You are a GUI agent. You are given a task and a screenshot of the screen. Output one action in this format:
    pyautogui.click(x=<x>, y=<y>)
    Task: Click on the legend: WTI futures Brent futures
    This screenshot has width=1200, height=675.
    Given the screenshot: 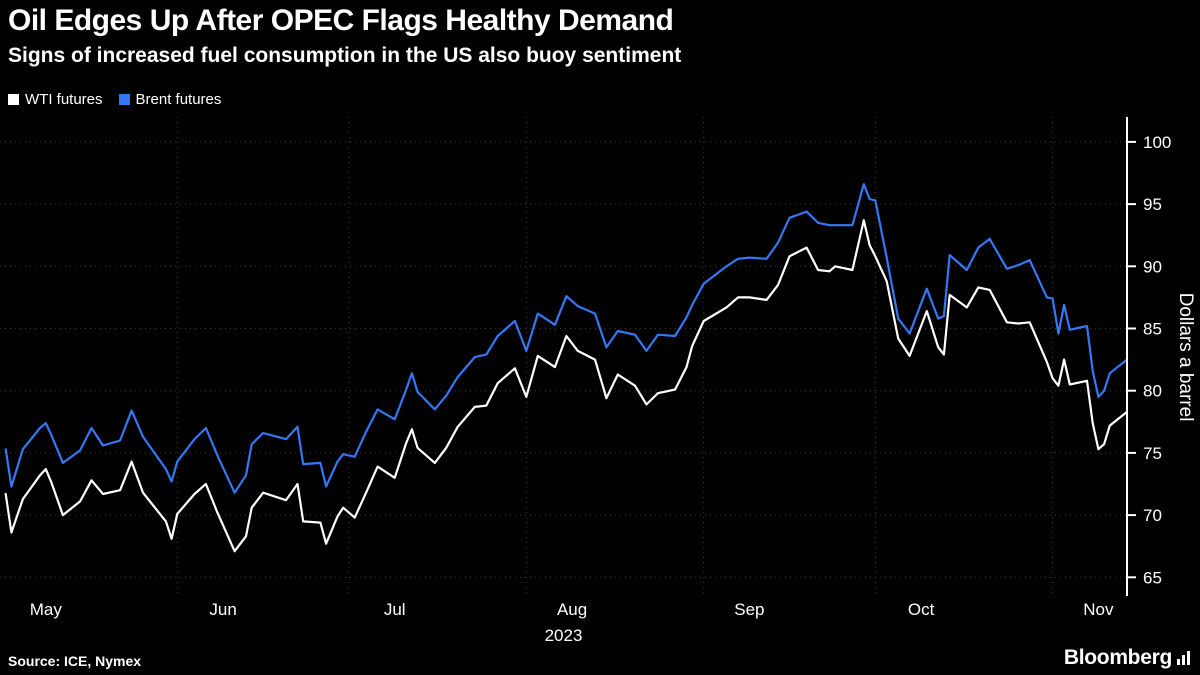 What is the action you would take?
    pyautogui.click(x=114, y=99)
    